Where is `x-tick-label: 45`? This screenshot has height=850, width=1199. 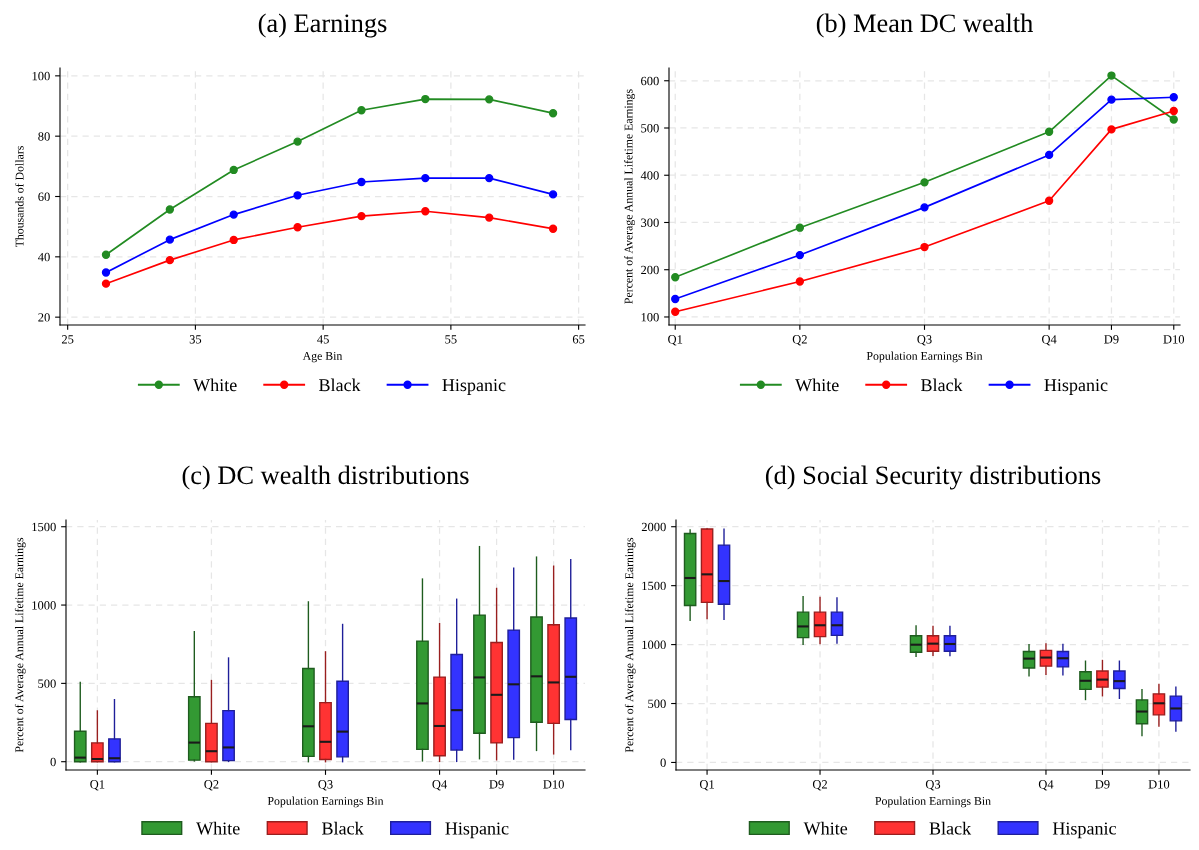 x-tick-label: 45 is located at coordinates (323, 339).